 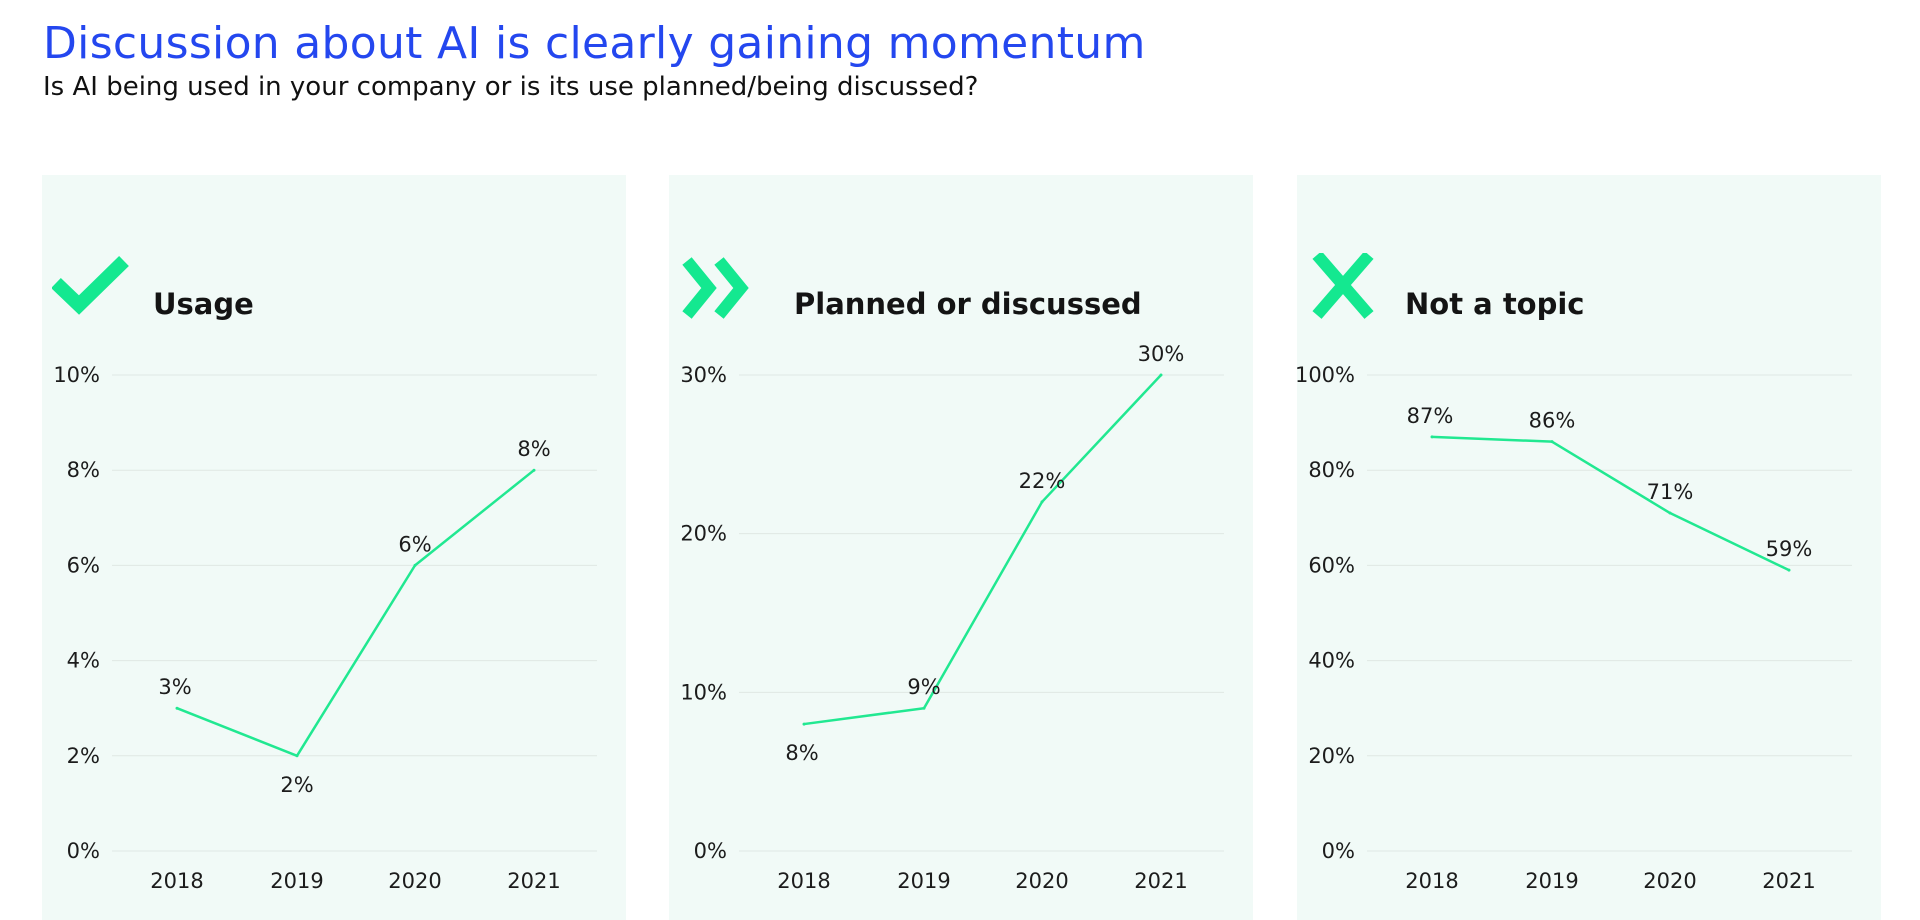 I want to click on y-tick-label: 100%, so click(x=1325, y=375).